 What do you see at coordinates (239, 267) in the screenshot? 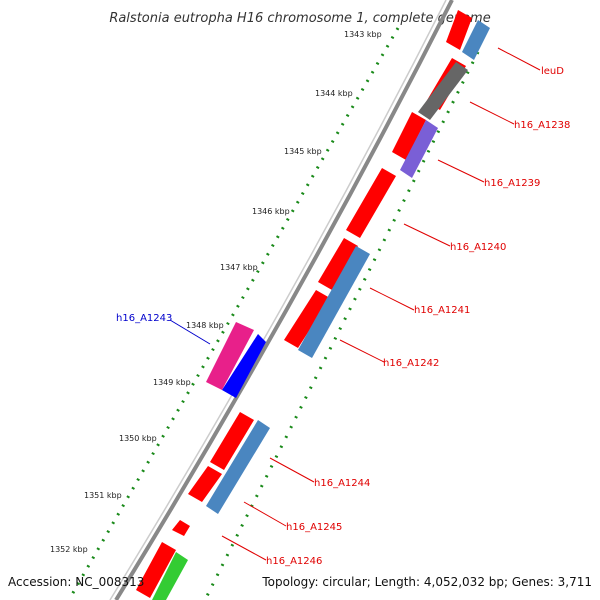
I see `tick-label: 1347 kbp` at bounding box center [239, 267].